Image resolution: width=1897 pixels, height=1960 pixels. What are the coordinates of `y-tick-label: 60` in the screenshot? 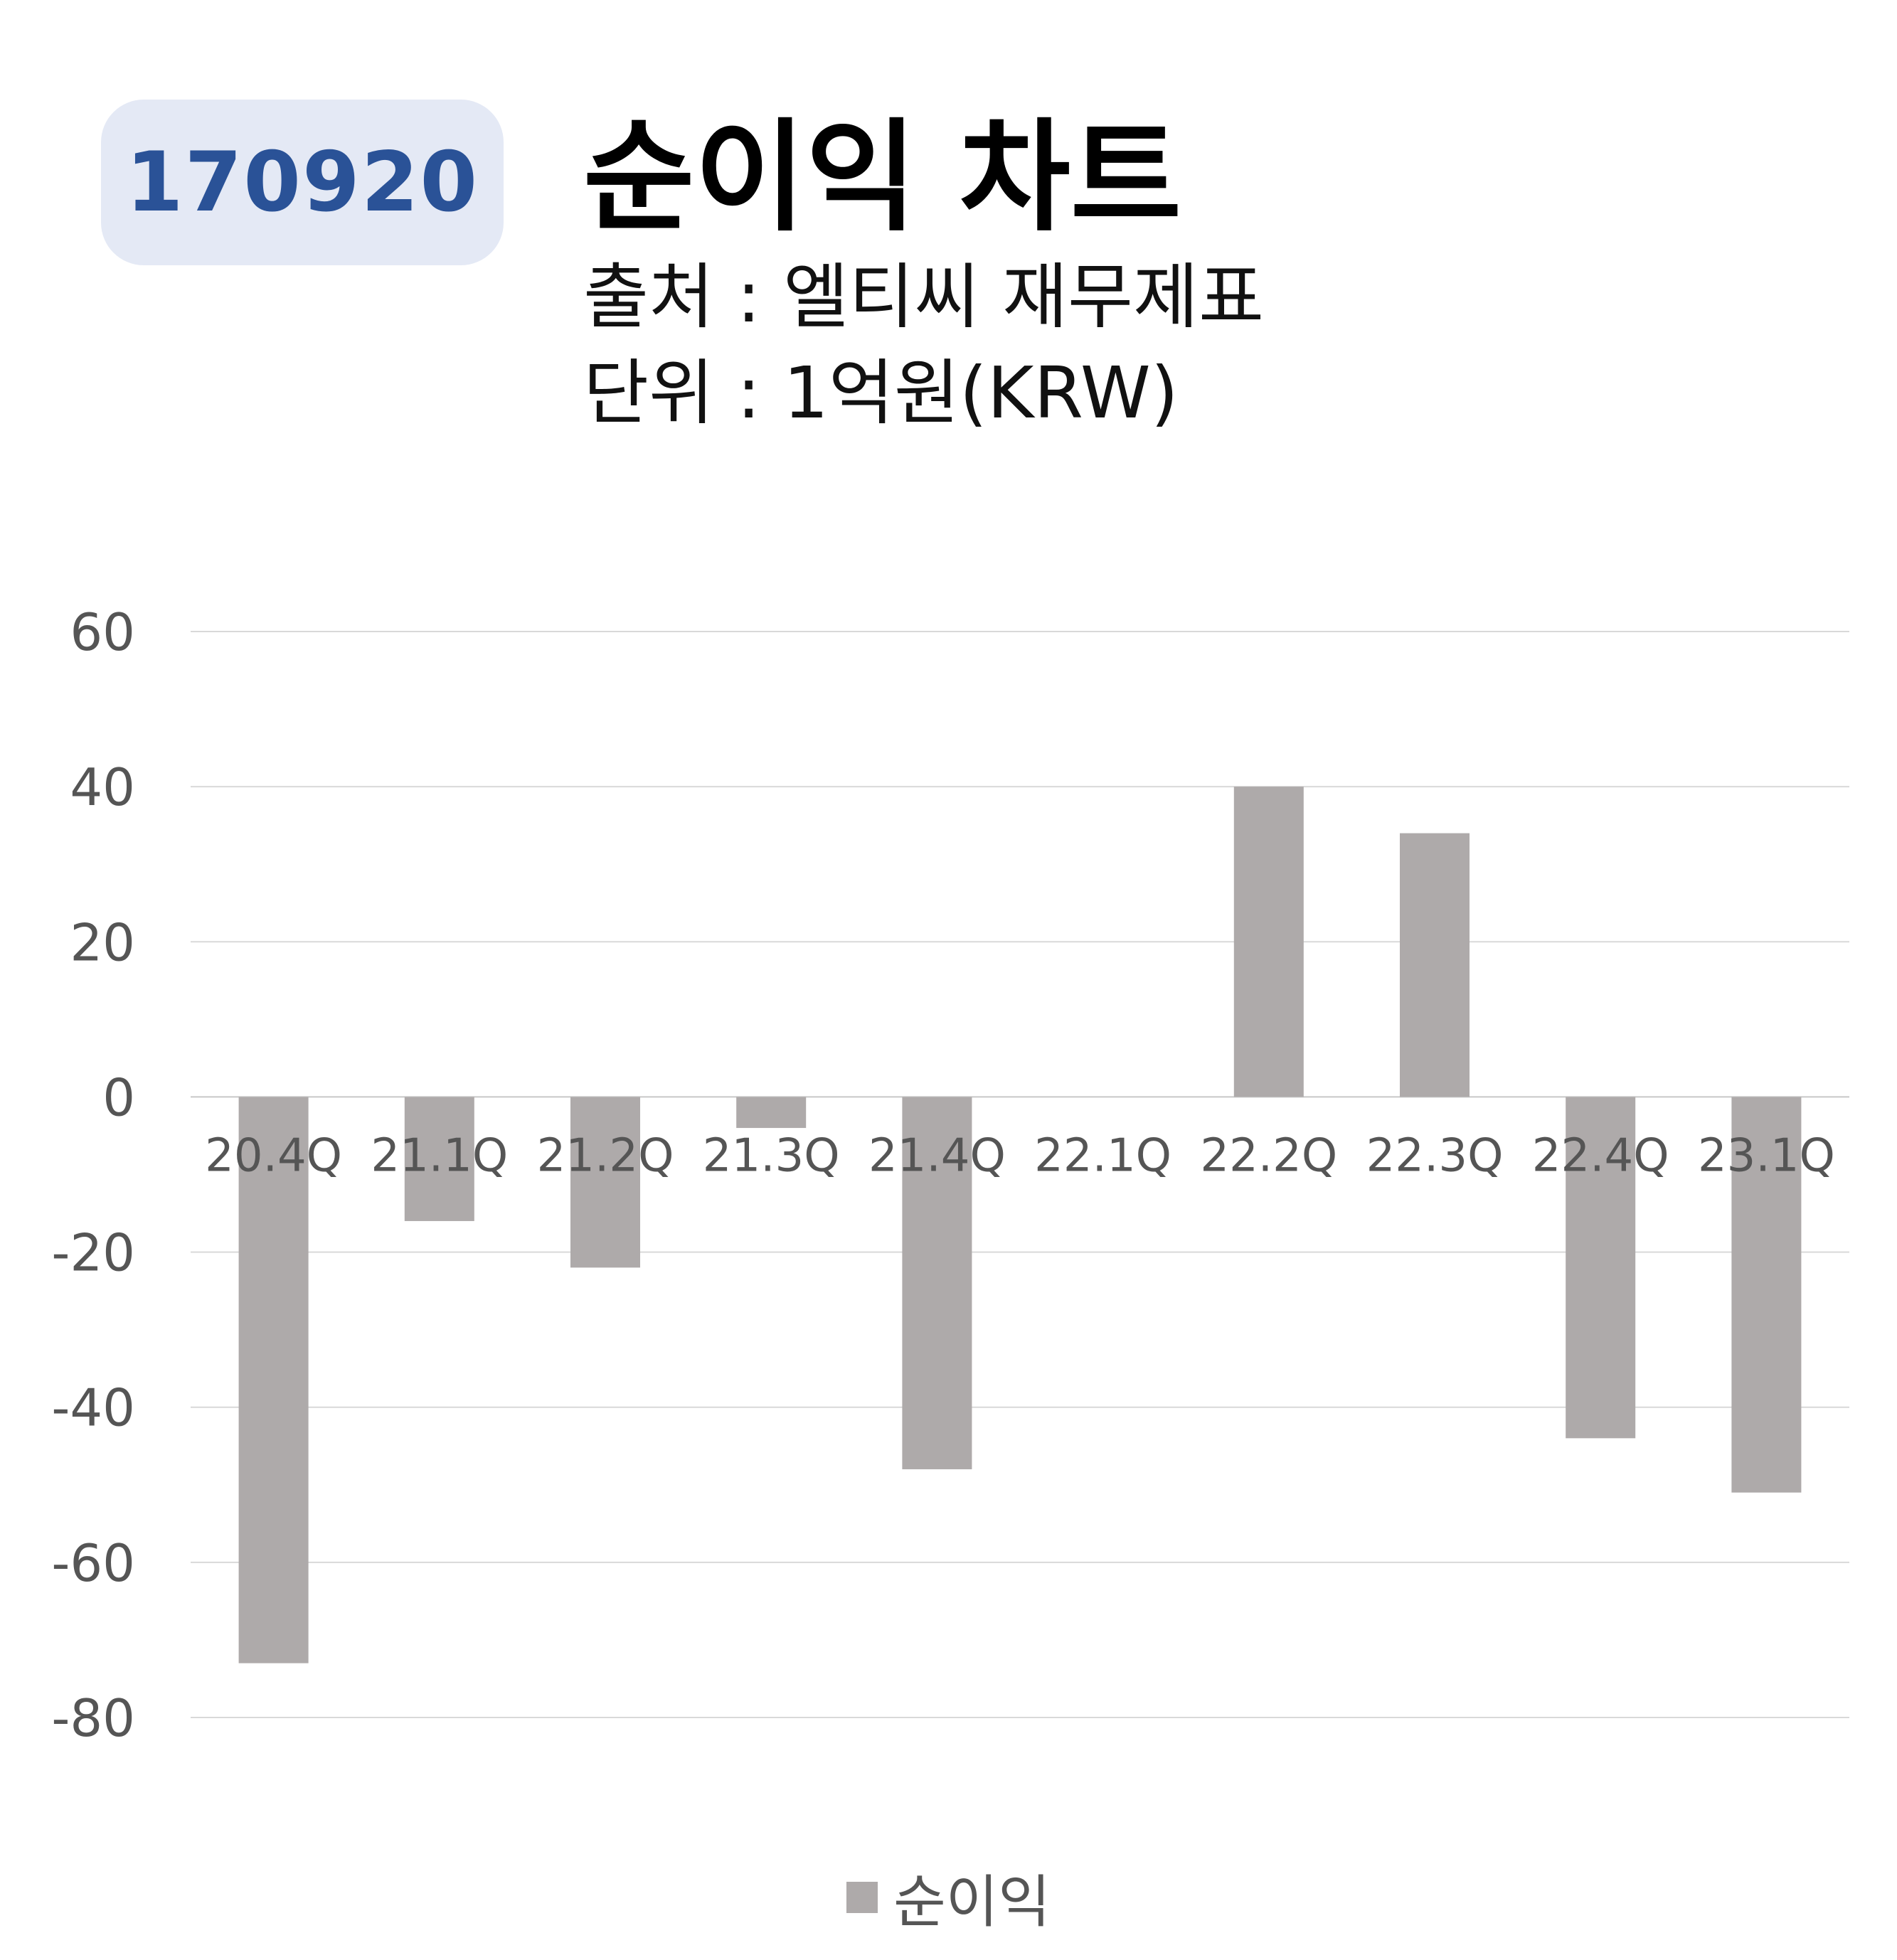 It's located at (102, 632).